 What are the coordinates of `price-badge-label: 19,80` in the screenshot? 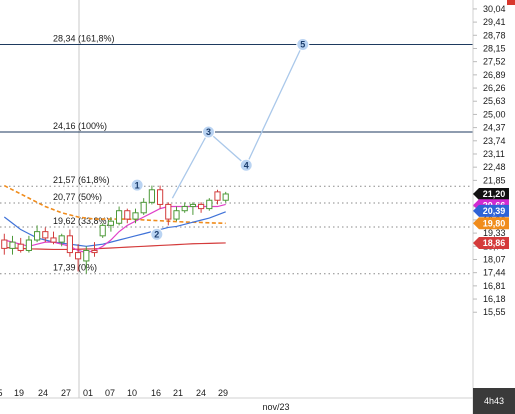 It's located at (494, 223).